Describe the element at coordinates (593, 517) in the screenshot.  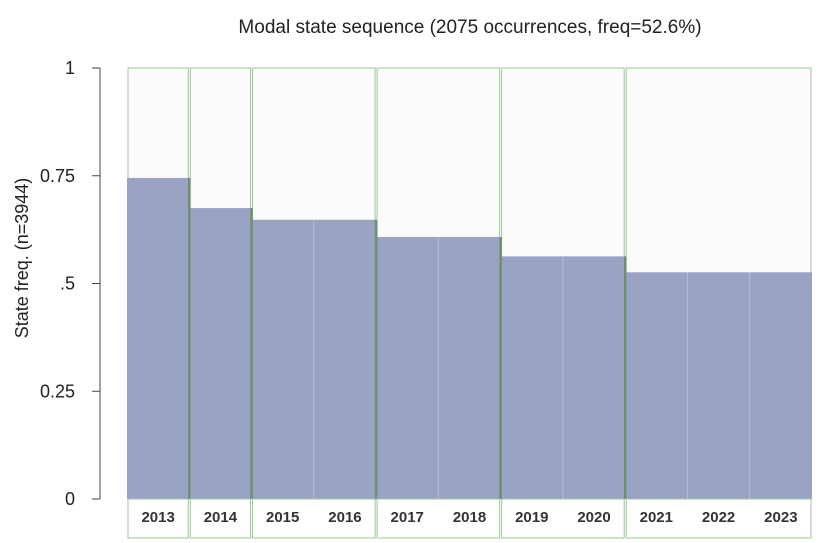
I see `x-tick-label: 2020` at that location.